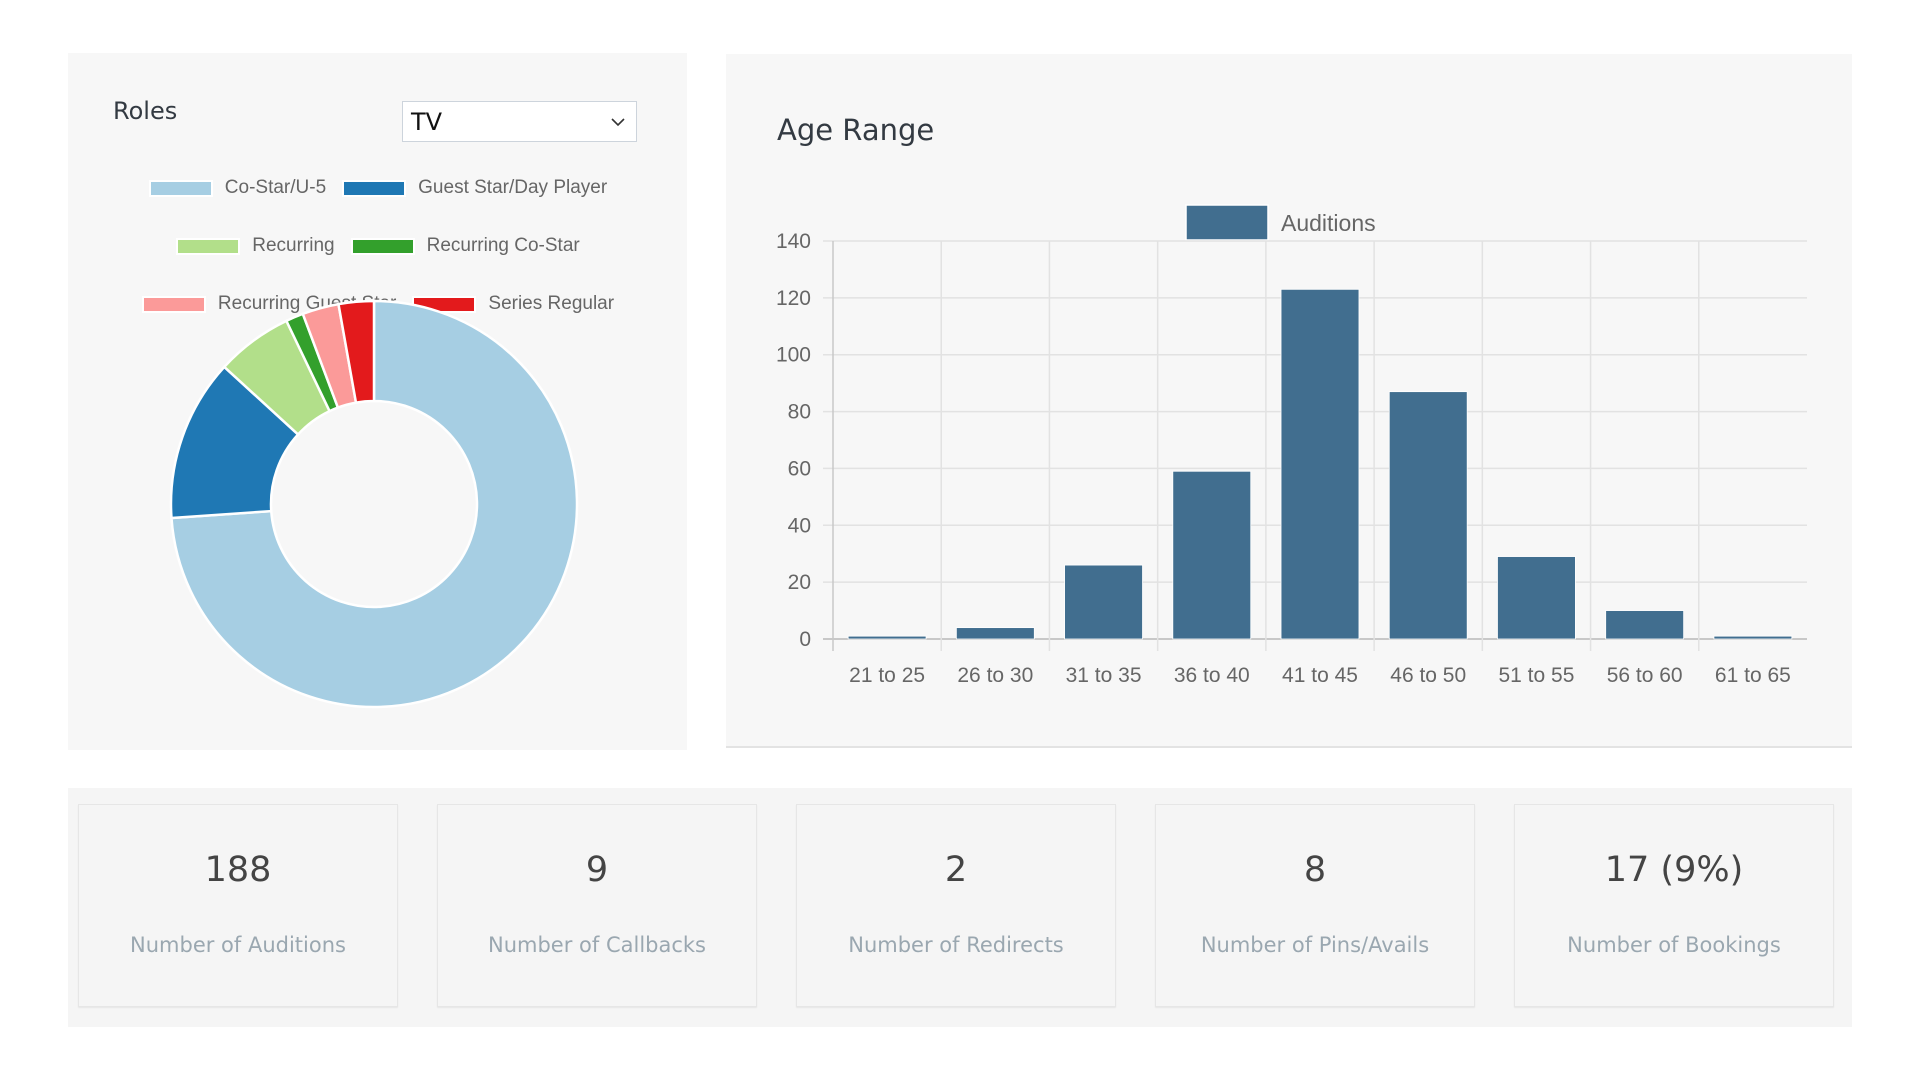  What do you see at coordinates (597, 870) in the screenshot?
I see `stat-value: 9` at bounding box center [597, 870].